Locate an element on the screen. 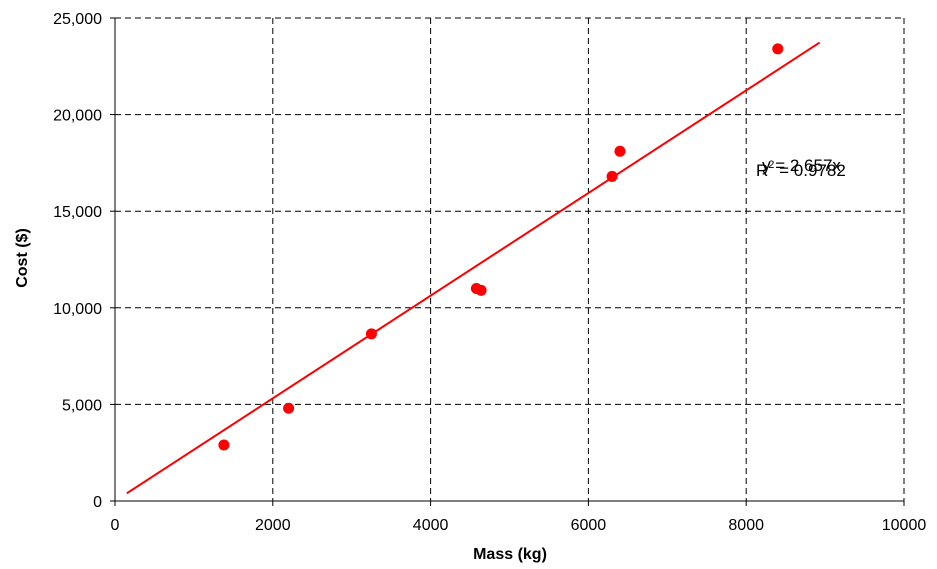 This screenshot has height=569, width=937. x-axis-title: Mass (kg) is located at coordinates (510, 554).